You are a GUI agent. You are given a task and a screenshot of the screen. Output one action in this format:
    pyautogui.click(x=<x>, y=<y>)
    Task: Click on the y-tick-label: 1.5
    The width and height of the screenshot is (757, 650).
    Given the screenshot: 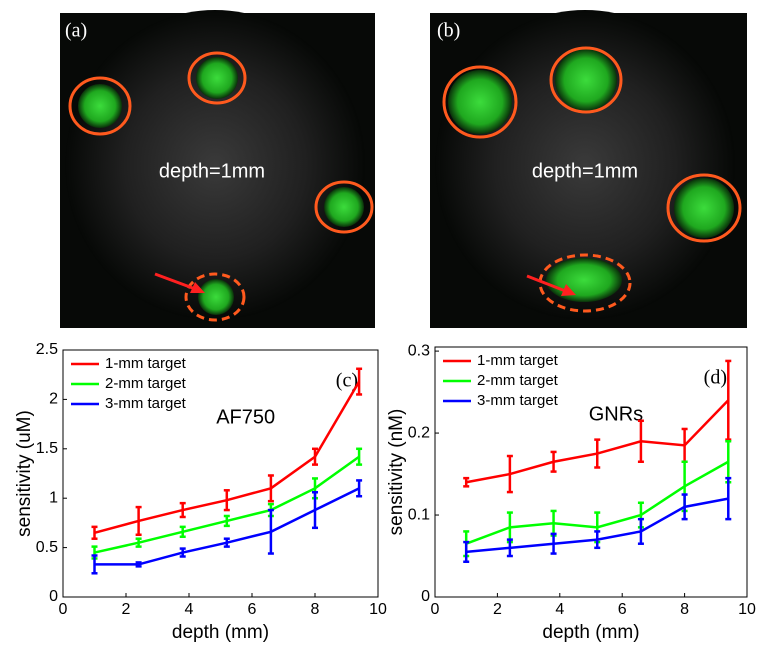 What is the action you would take?
    pyautogui.click(x=47, y=448)
    